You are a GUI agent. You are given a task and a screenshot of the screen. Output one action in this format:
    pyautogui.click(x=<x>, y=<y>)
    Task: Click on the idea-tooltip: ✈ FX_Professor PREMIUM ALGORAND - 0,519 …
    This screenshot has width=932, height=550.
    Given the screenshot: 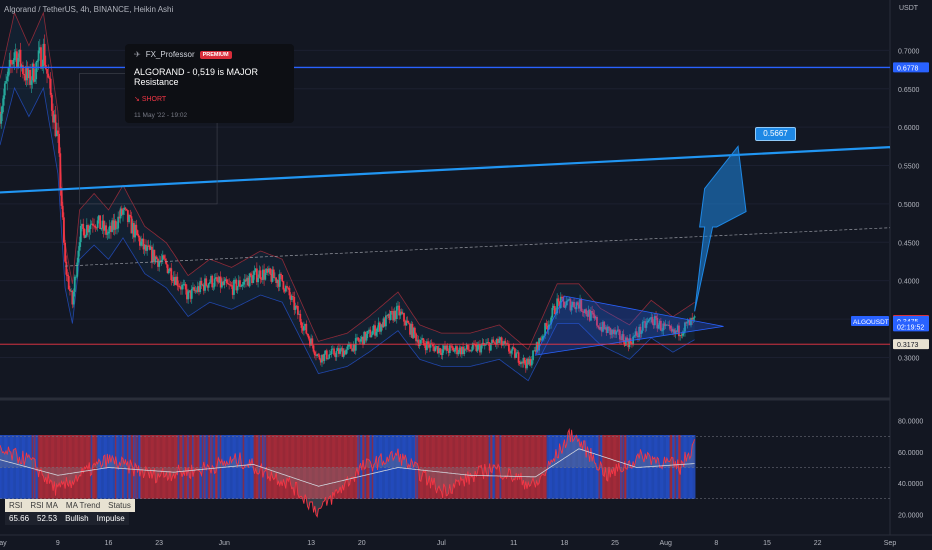 What is the action you would take?
    pyautogui.click(x=209, y=83)
    